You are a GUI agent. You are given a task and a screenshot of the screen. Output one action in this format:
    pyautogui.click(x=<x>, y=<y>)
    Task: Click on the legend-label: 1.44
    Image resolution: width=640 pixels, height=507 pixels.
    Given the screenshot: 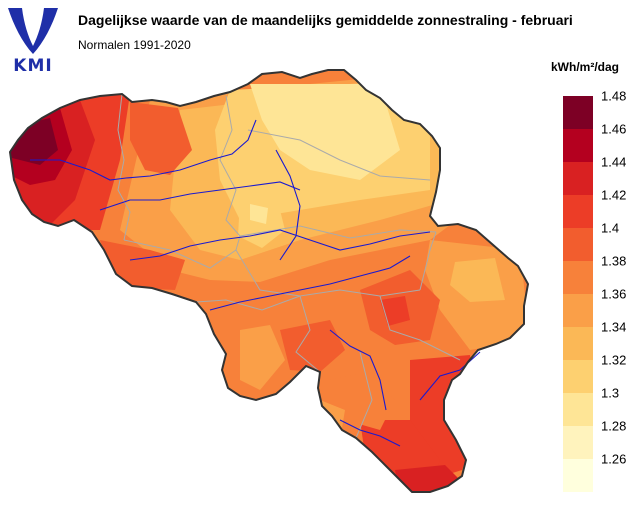 What is the action you would take?
    pyautogui.click(x=614, y=162)
    